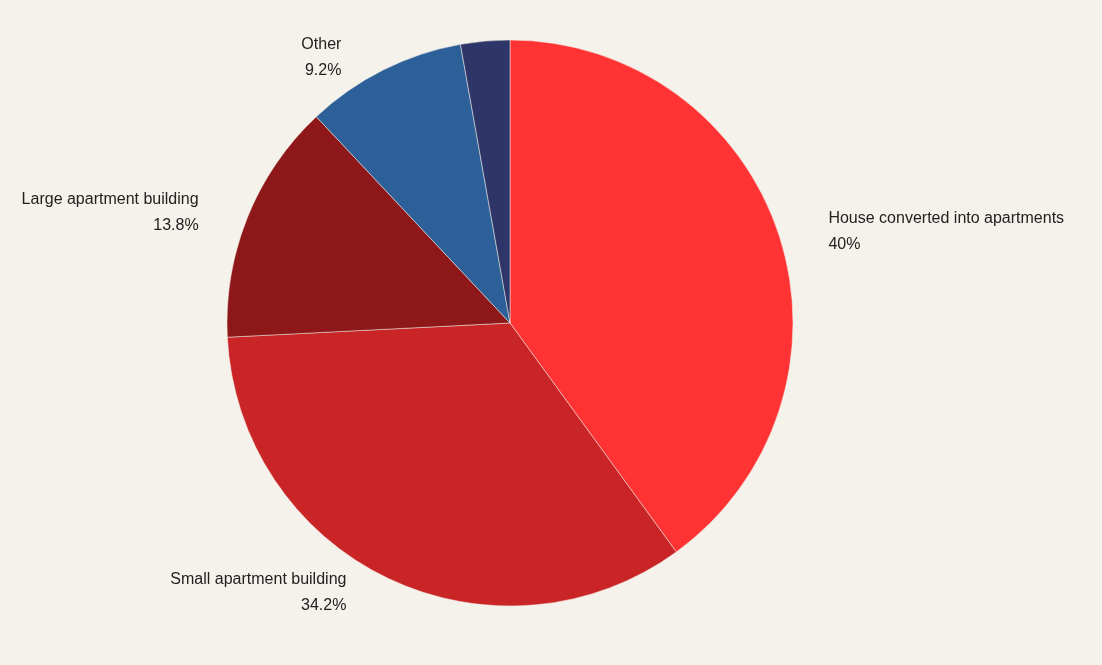  What do you see at coordinates (110, 199) in the screenshot?
I see `slice-label: Large apartment building` at bounding box center [110, 199].